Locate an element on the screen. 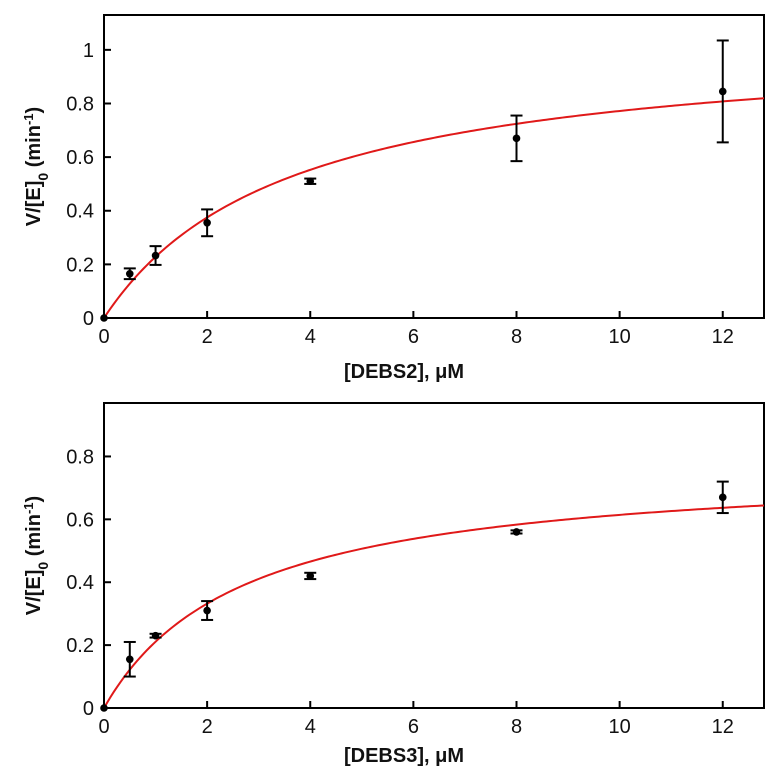  x-axis-label: [DEBS2], μM is located at coordinates (404, 372).